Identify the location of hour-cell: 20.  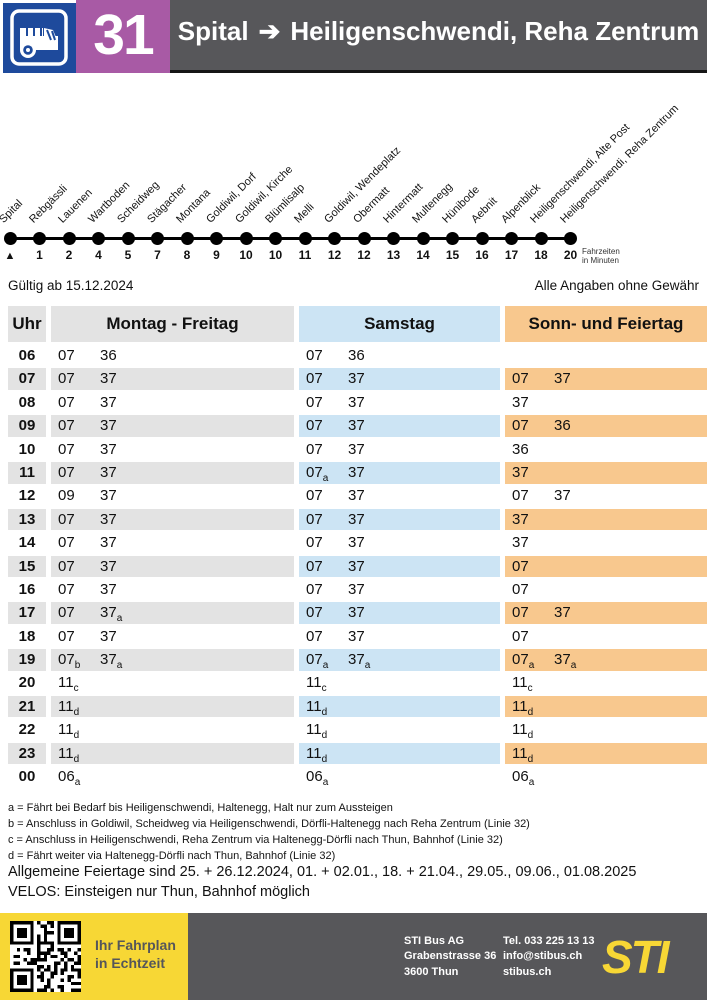
(27, 683).